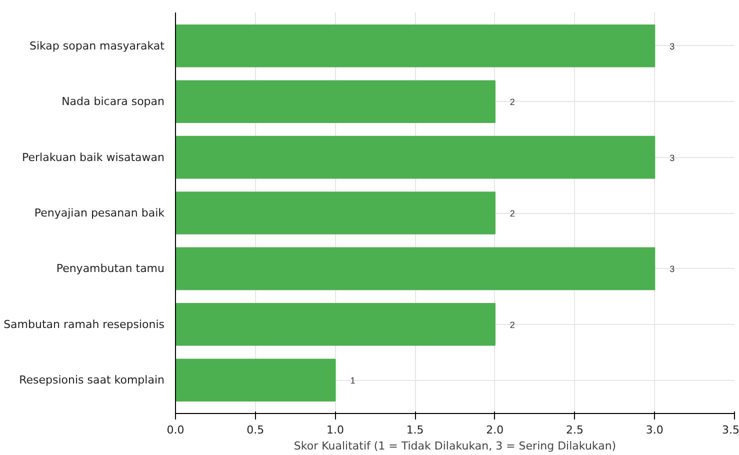 This screenshot has width=739, height=455. What do you see at coordinates (353, 381) in the screenshot?
I see `data-label: 1` at bounding box center [353, 381].